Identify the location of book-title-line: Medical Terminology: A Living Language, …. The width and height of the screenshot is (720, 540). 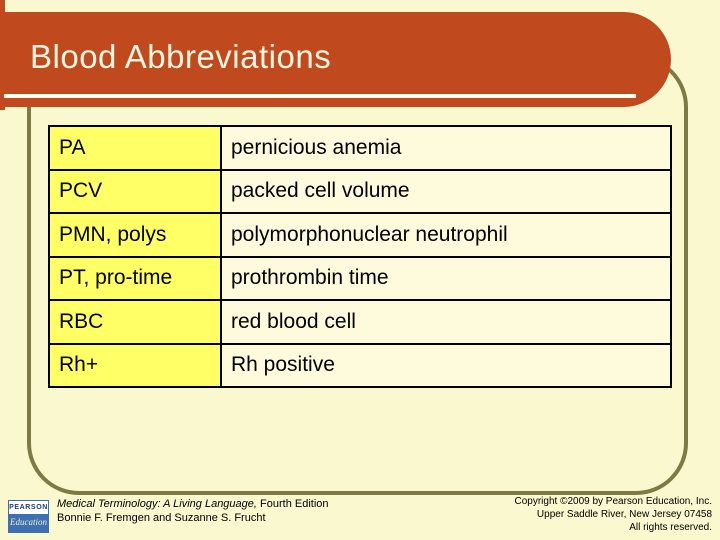
(193, 505).